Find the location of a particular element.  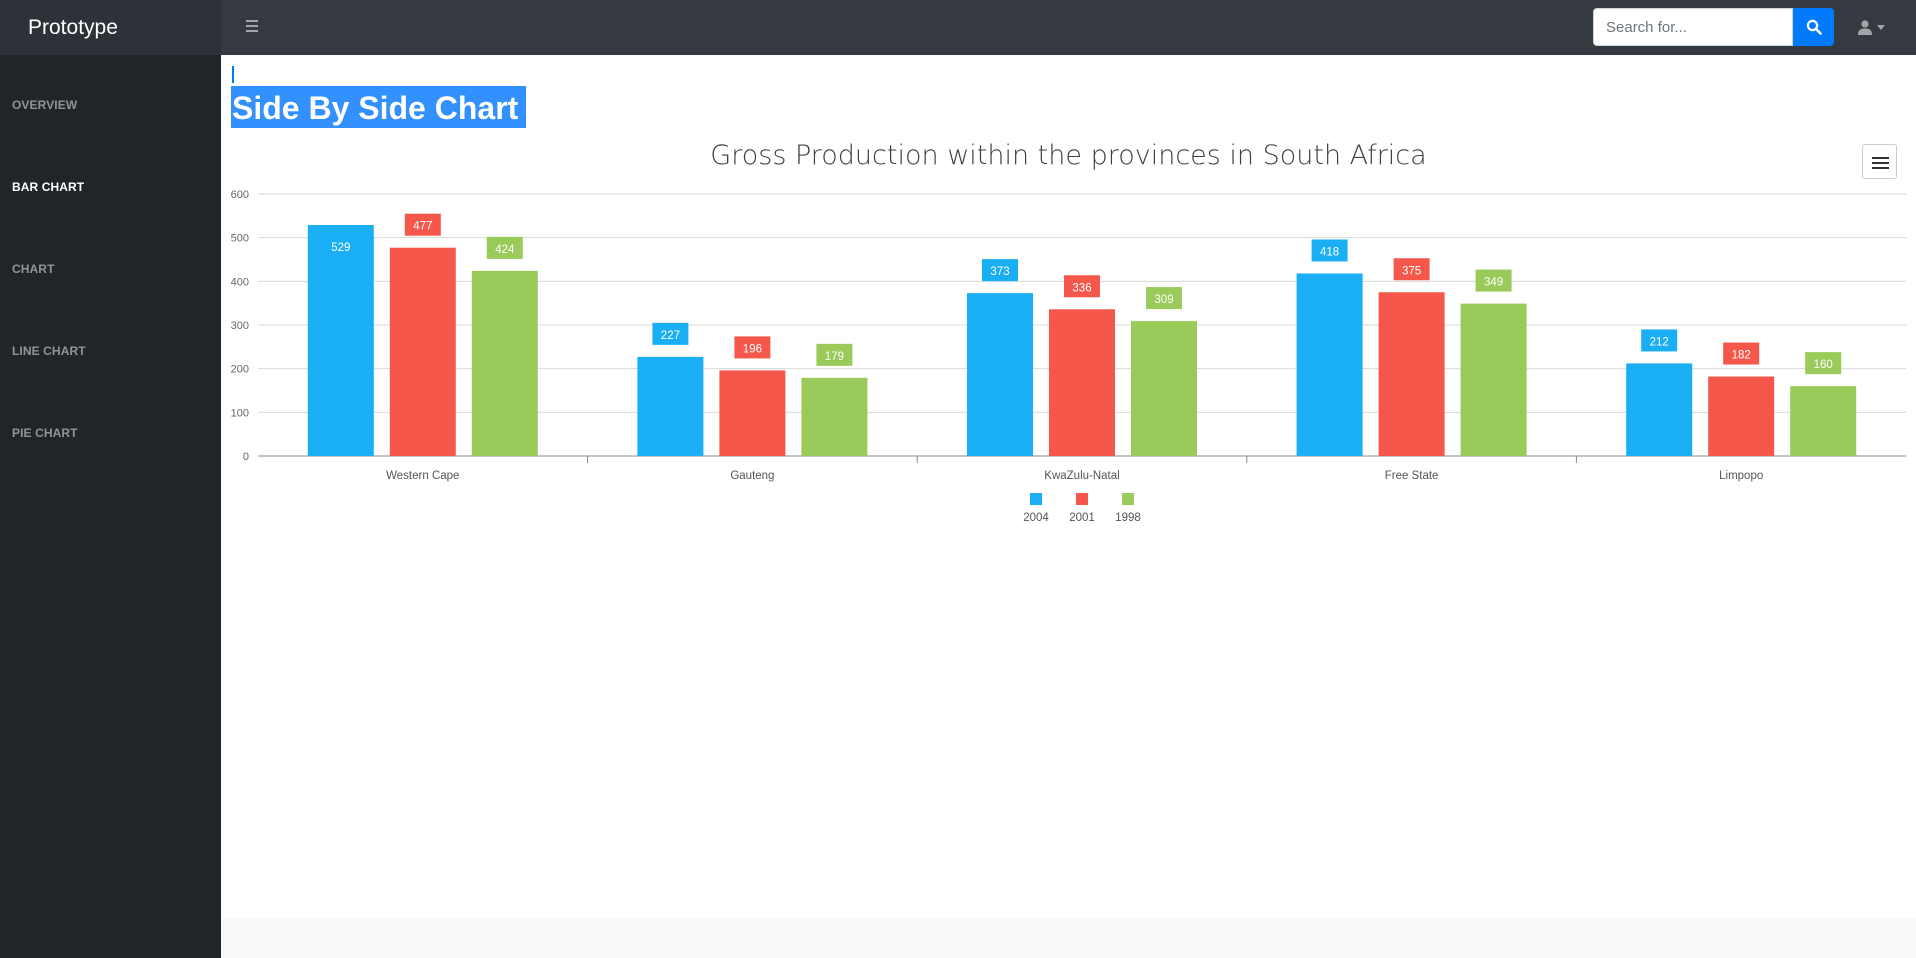

user-menu-button is located at coordinates (1877, 27).